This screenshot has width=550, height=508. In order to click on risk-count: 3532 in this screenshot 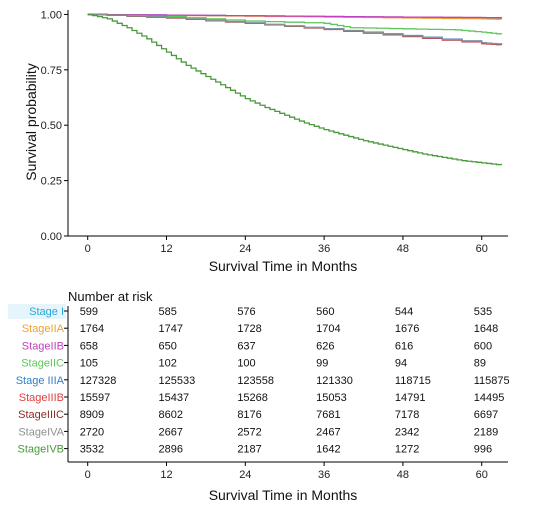, I will do `click(92, 450)`.